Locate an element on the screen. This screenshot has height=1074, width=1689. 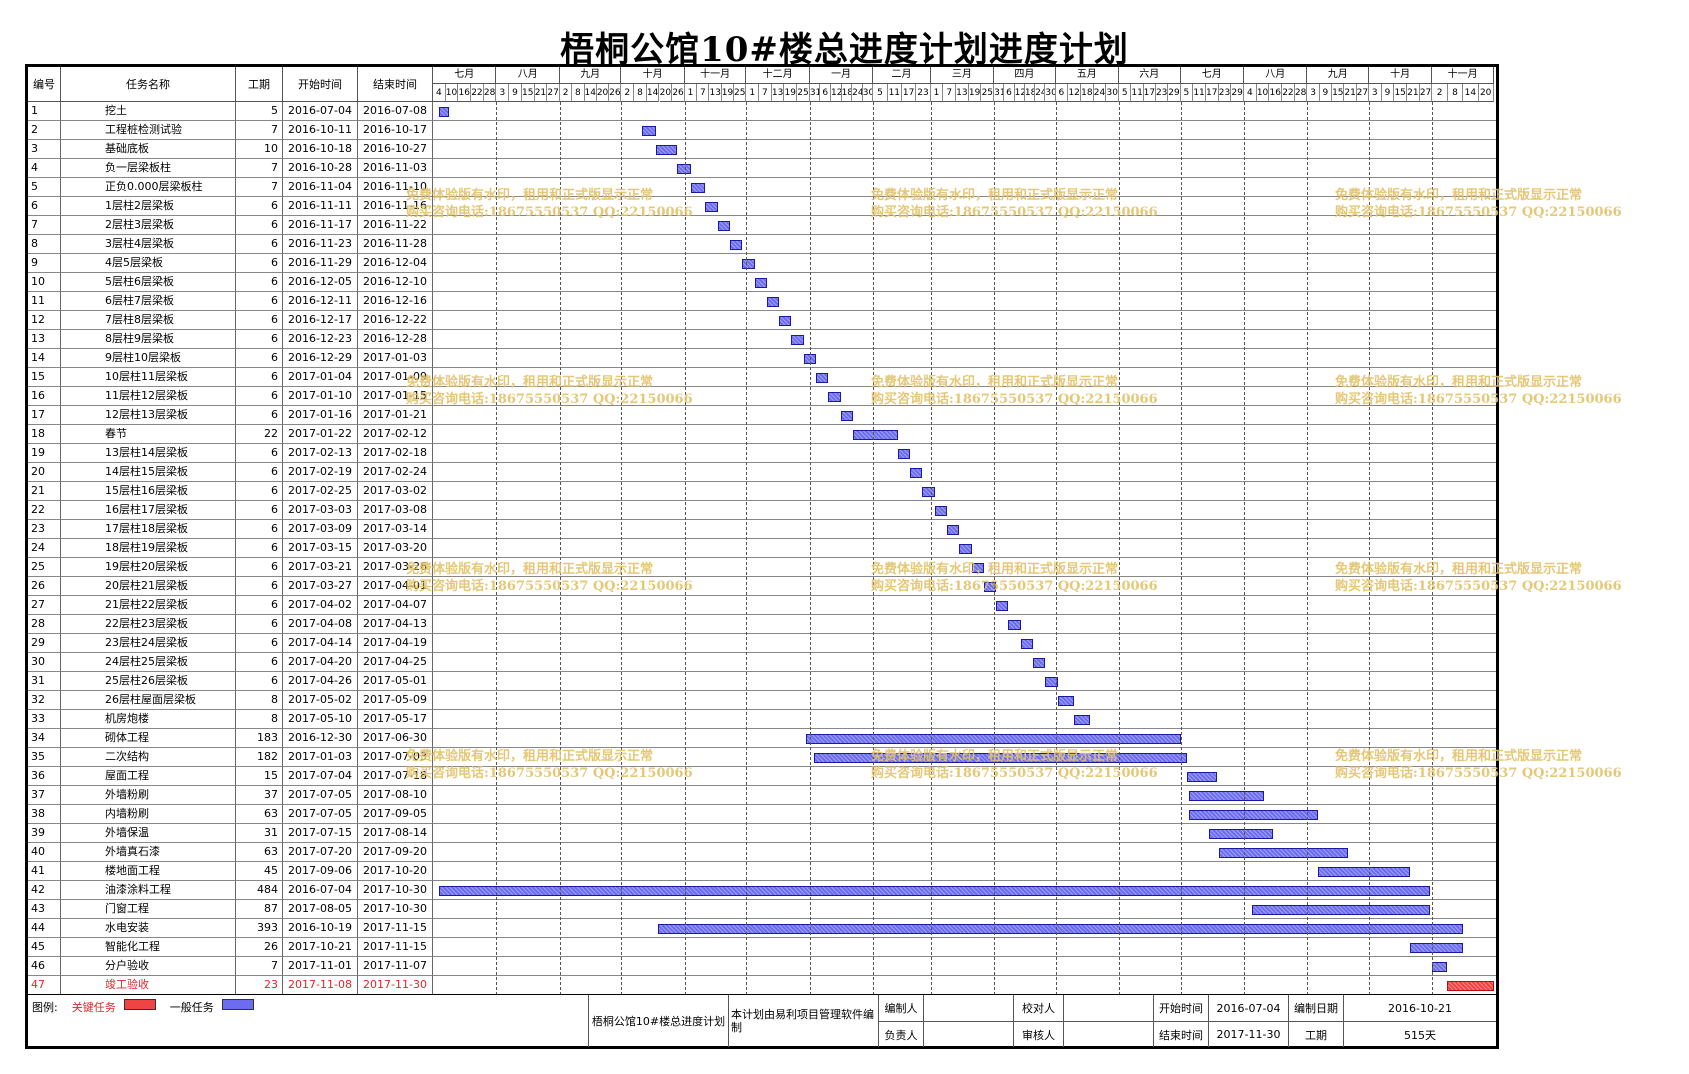
task-row: 31 25层柱26层梁板 6 2017-04-26 2017-05-01 is located at coordinates (762, 681).